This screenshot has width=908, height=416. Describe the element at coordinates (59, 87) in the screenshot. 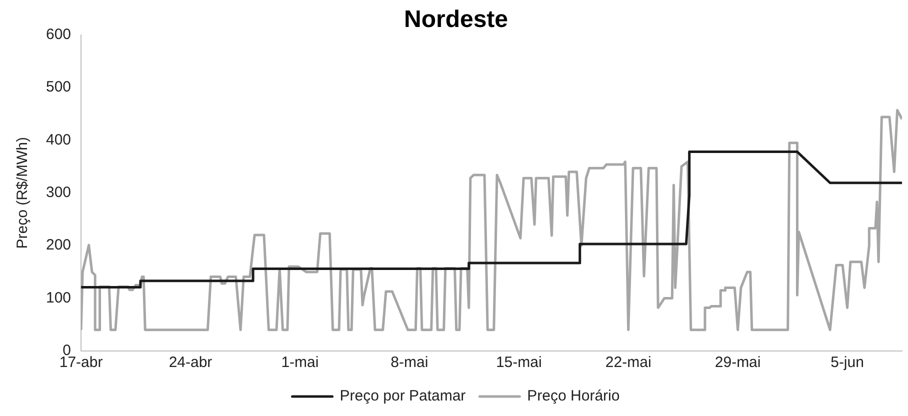

I see `y-tick-label: 500` at that location.